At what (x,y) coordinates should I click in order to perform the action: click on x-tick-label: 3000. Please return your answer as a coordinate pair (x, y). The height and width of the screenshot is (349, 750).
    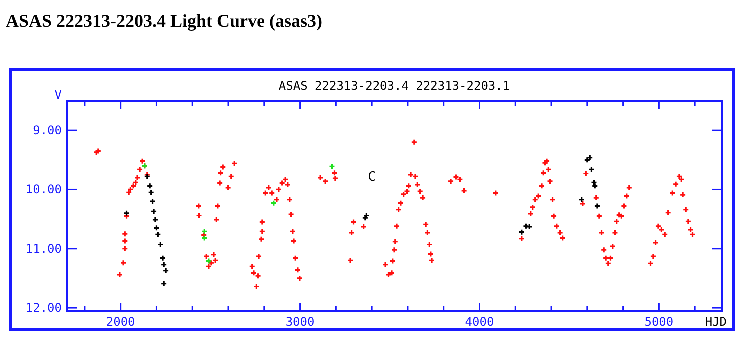
    Looking at the image, I should click on (300, 322).